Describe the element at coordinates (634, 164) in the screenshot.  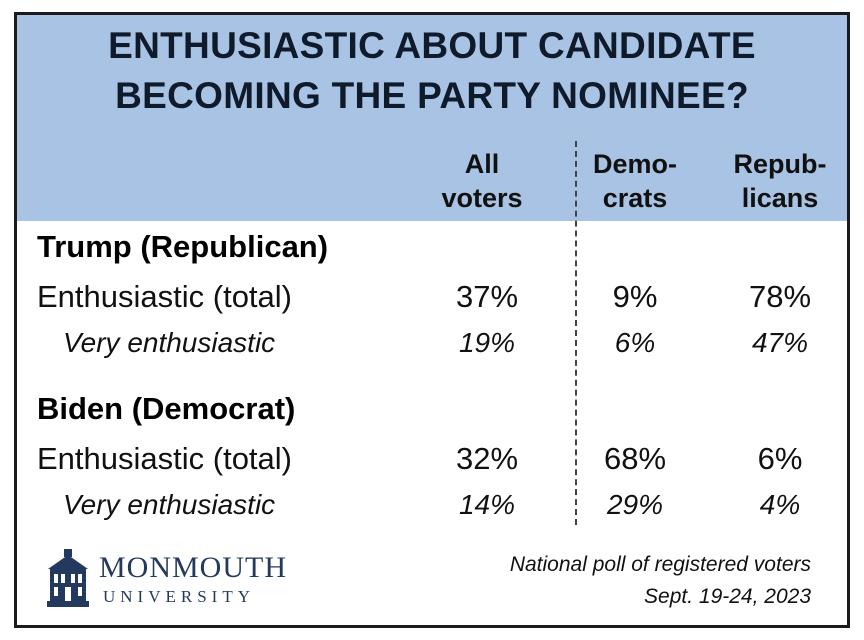
I see `column-header-line: Demo-` at that location.